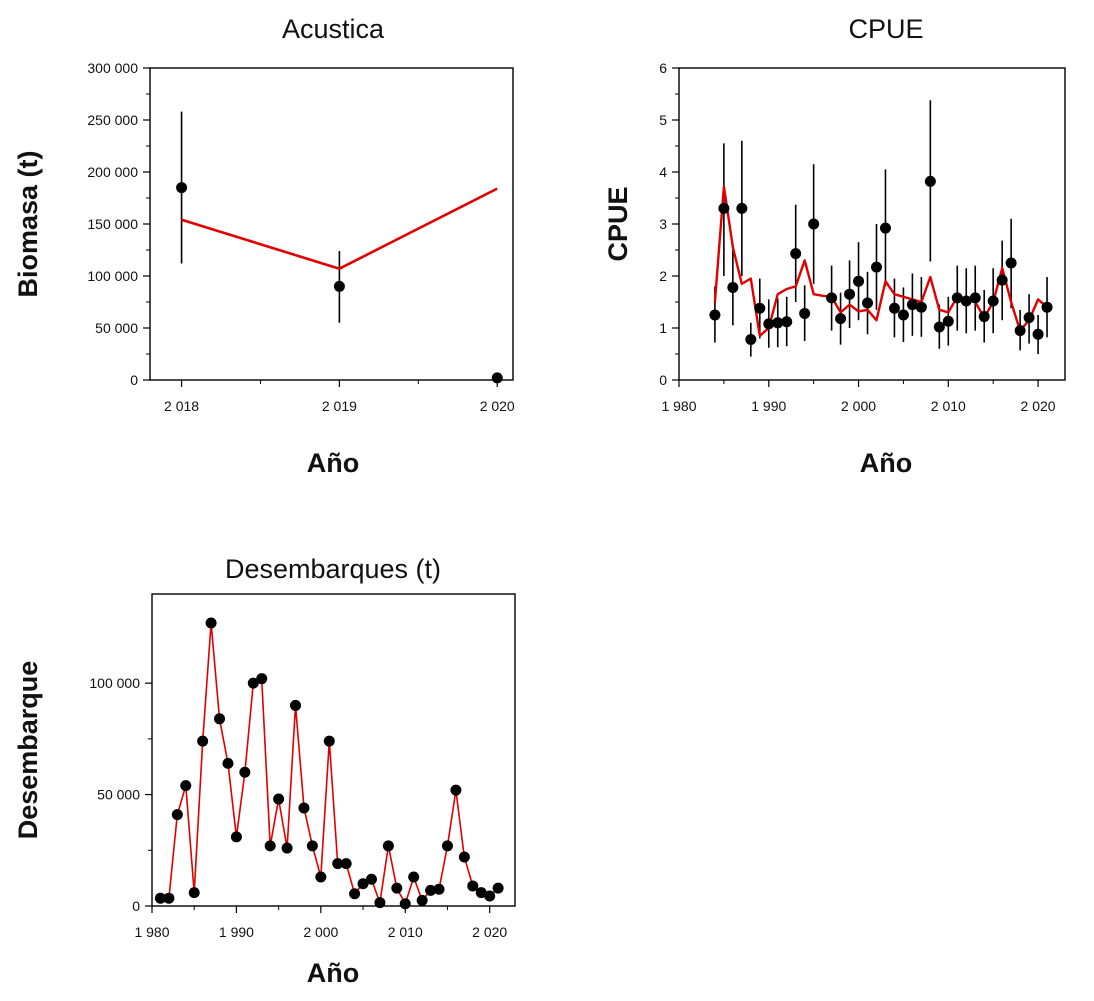  I want to click on desembarques-xtick-label: 2 020, so click(489, 932).